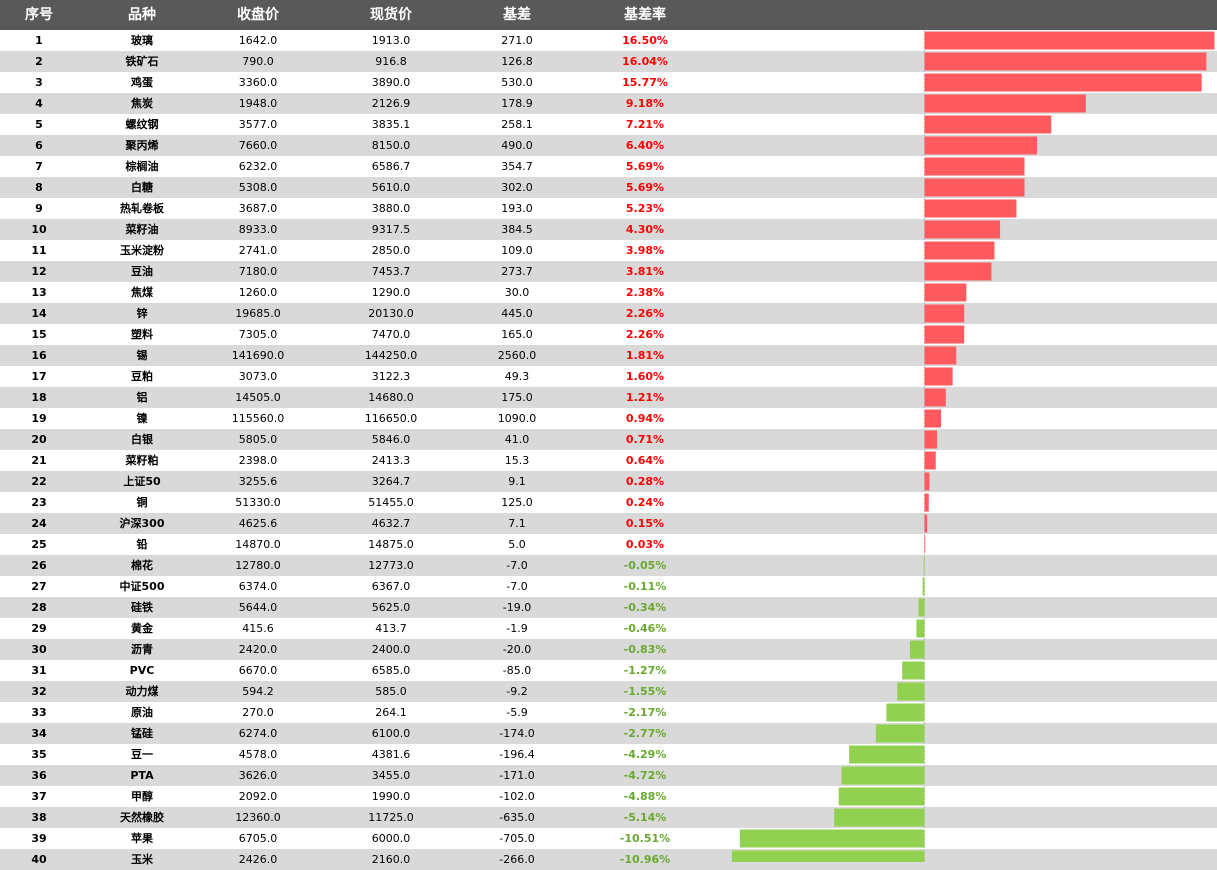  What do you see at coordinates (391, 565) in the screenshot?
I see `row-spot-price: 12773.0` at bounding box center [391, 565].